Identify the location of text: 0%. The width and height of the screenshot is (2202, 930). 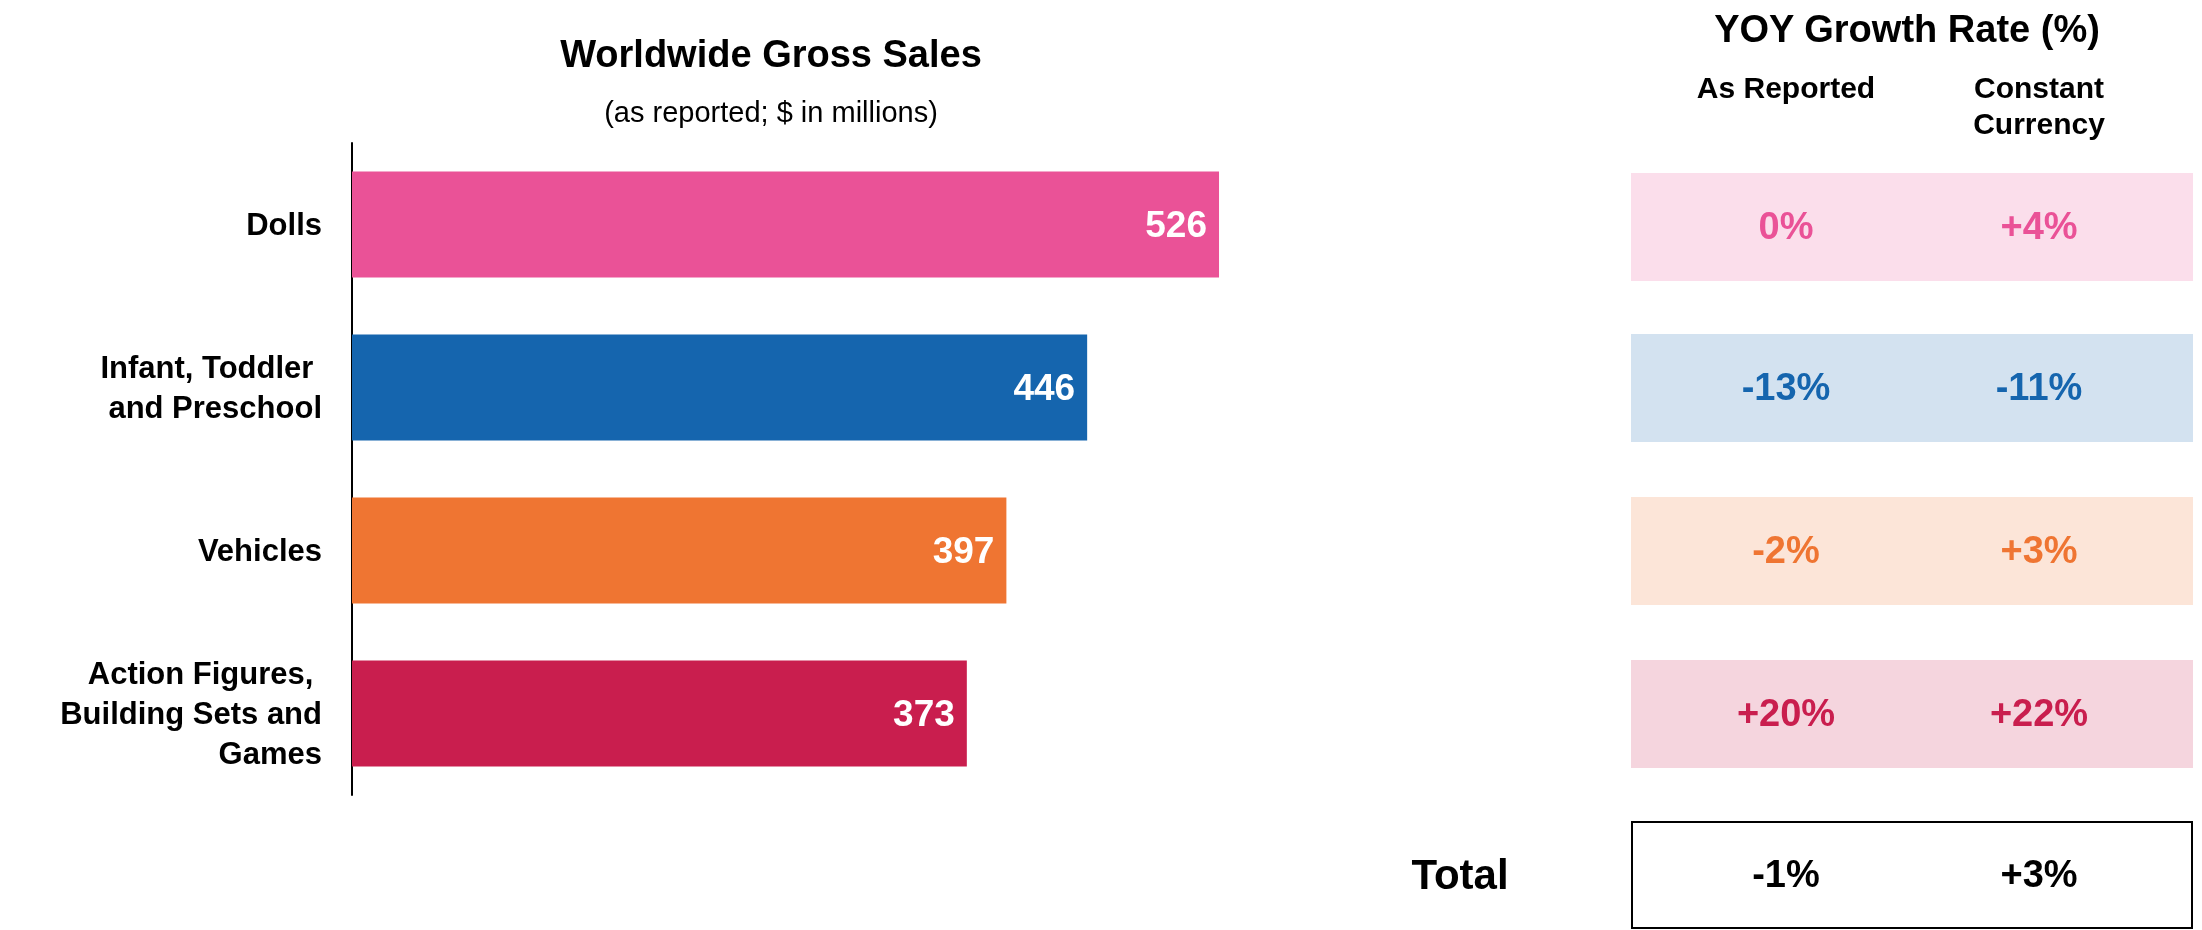
(1786, 226).